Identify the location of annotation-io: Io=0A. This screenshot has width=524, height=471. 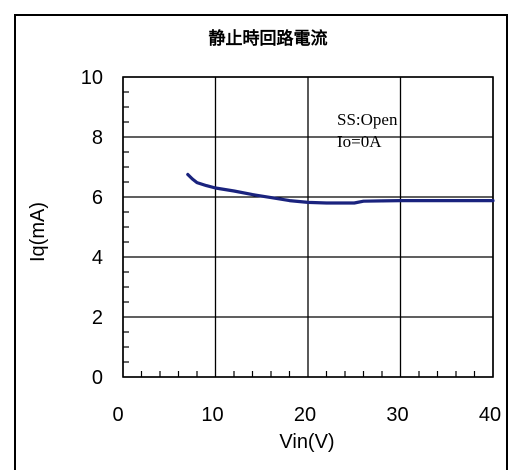
(359, 141).